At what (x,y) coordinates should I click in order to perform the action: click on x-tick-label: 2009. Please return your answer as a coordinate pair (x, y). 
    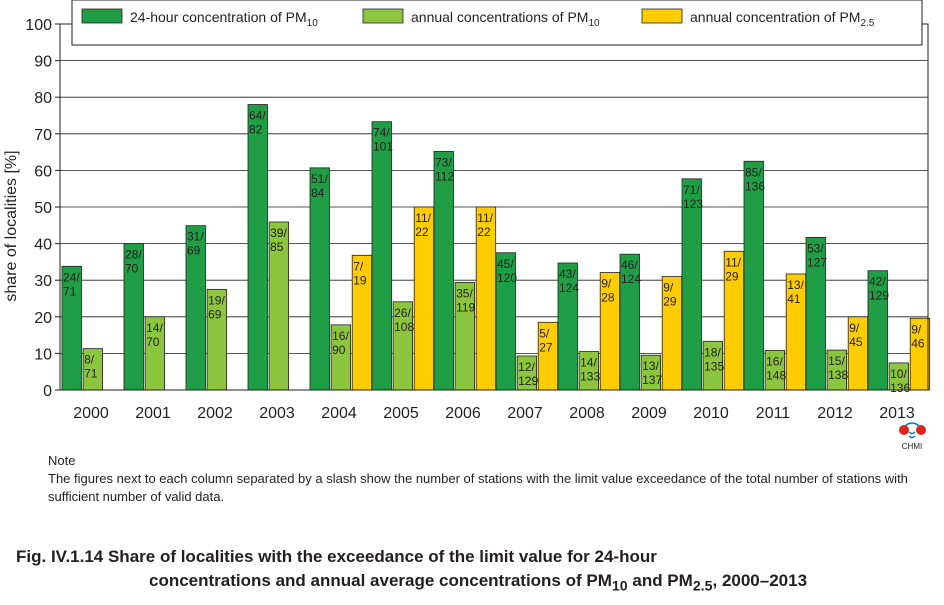
    Looking at the image, I should click on (649, 413).